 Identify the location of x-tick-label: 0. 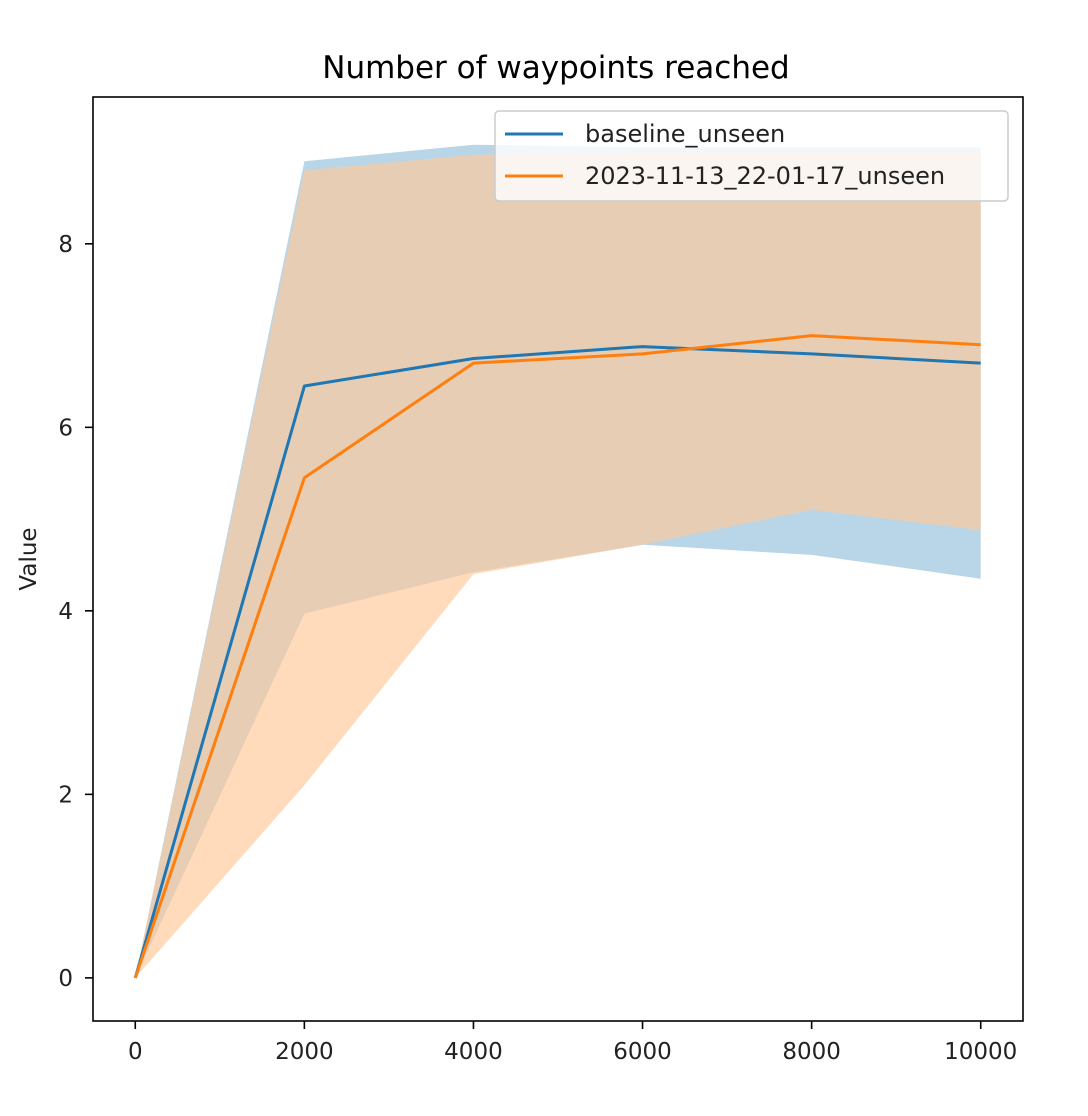
(135, 1052).